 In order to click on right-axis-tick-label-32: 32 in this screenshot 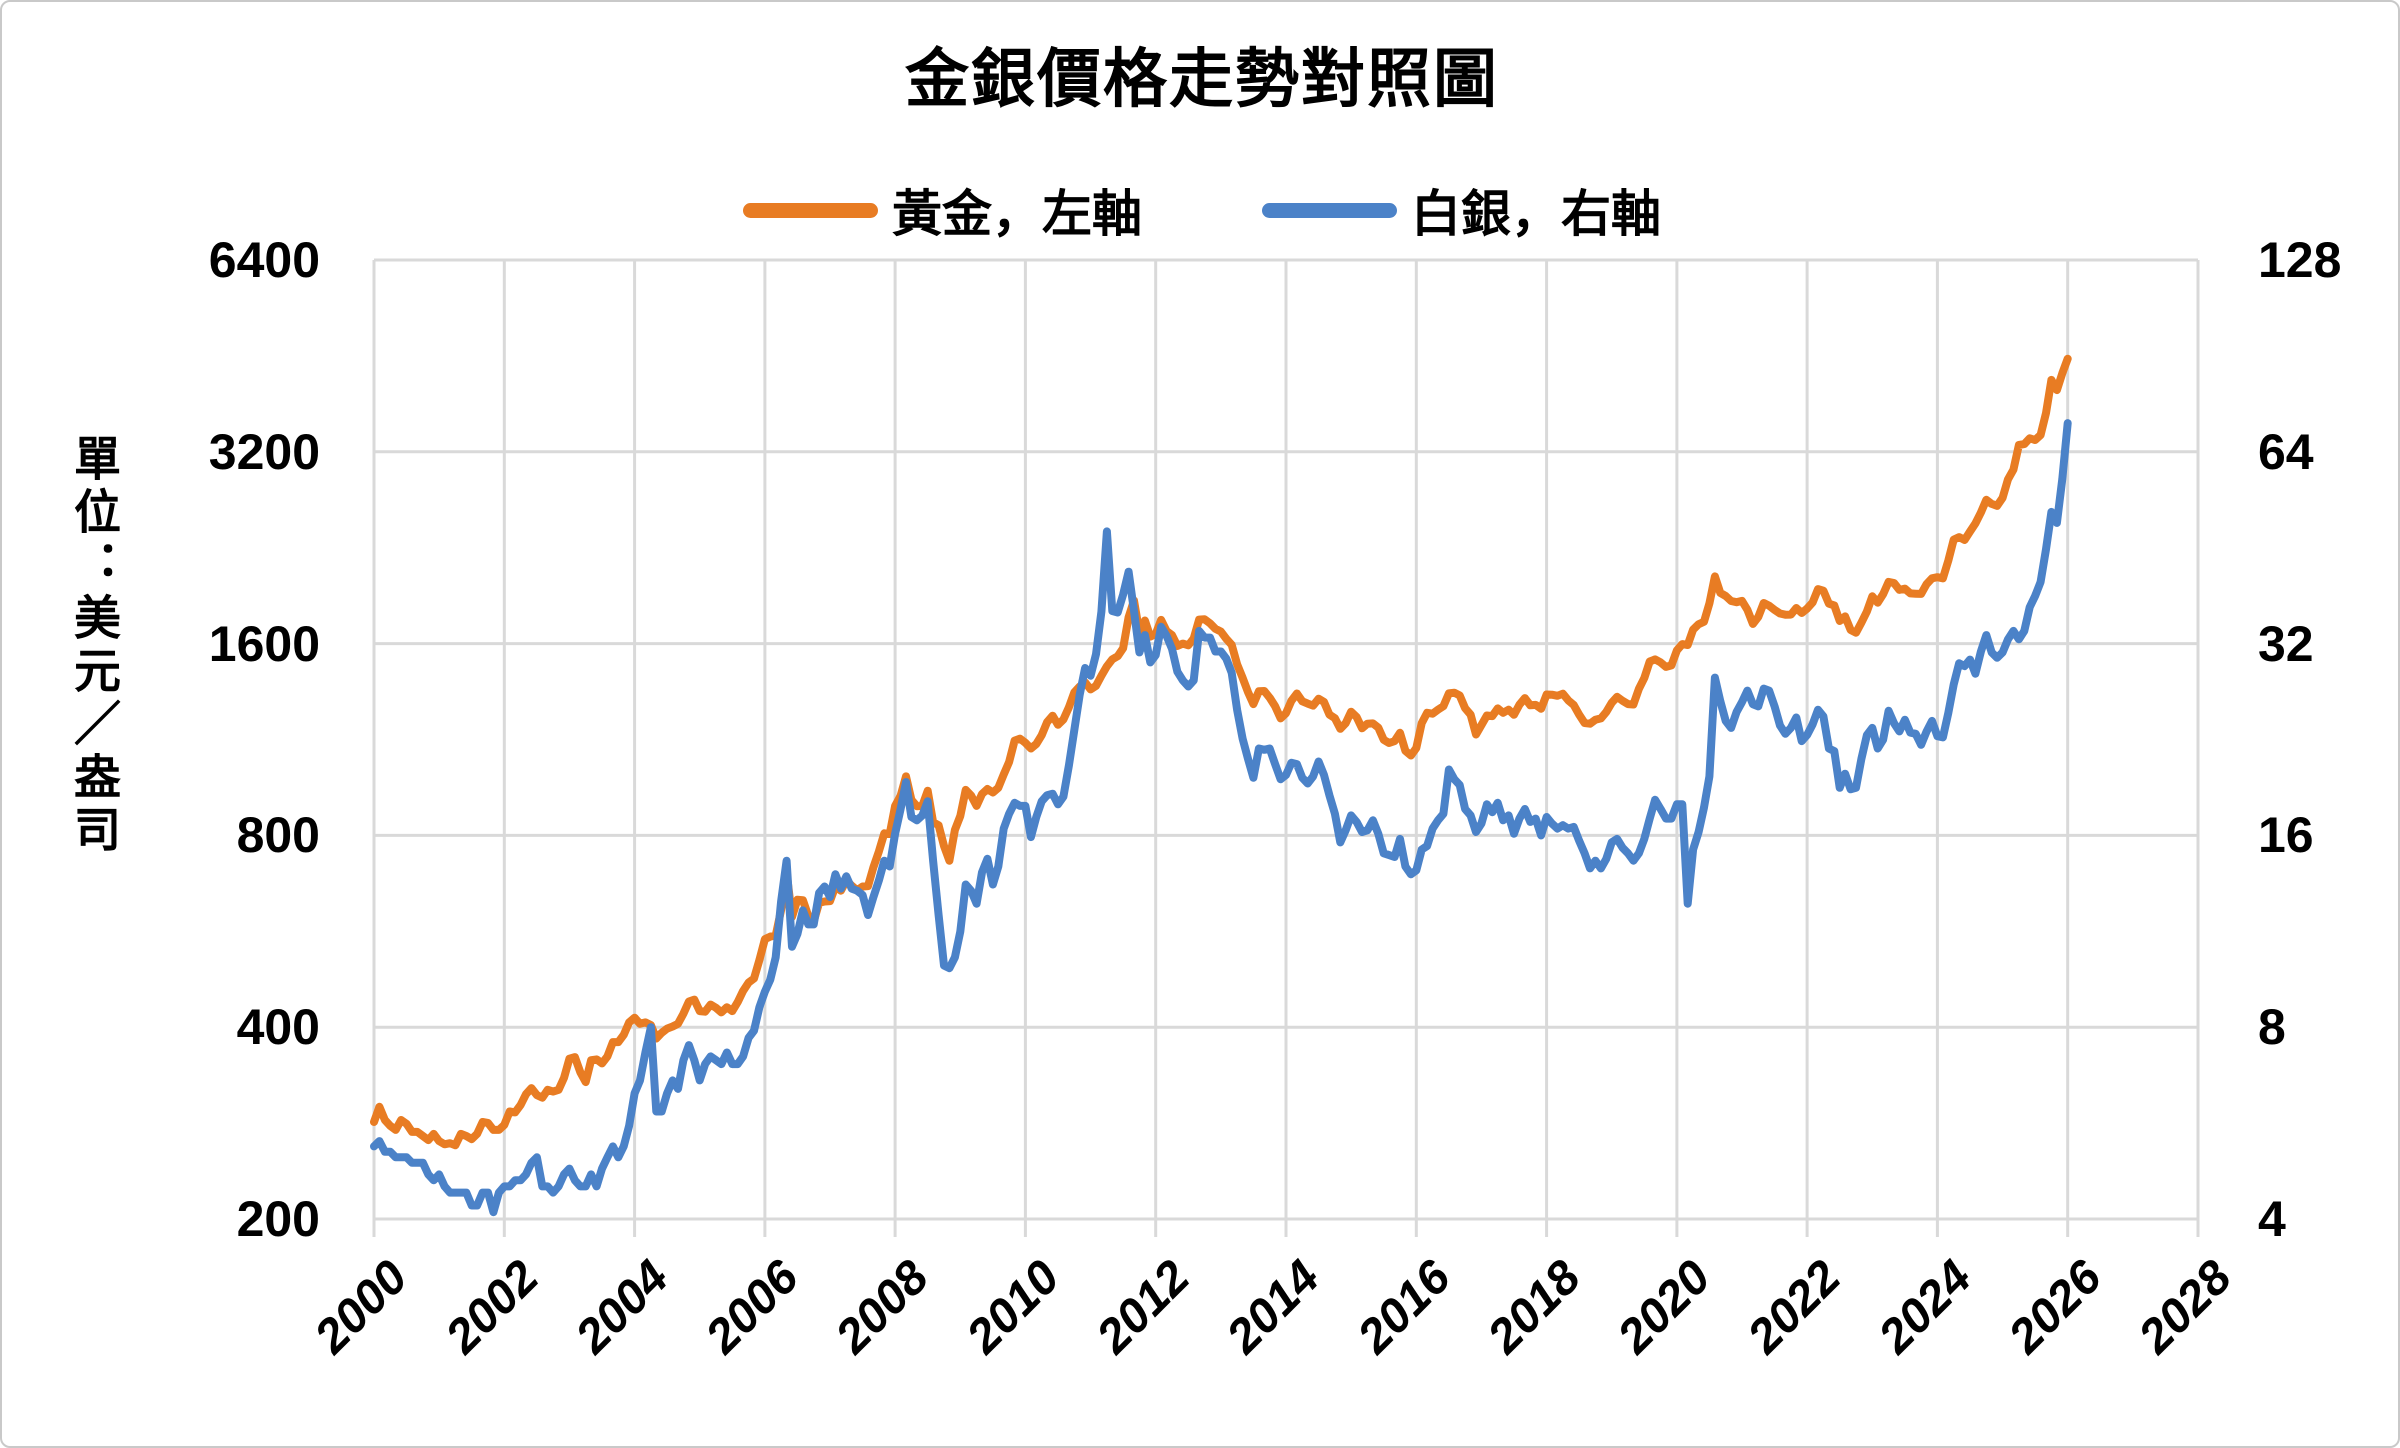, I will do `click(2286, 643)`.